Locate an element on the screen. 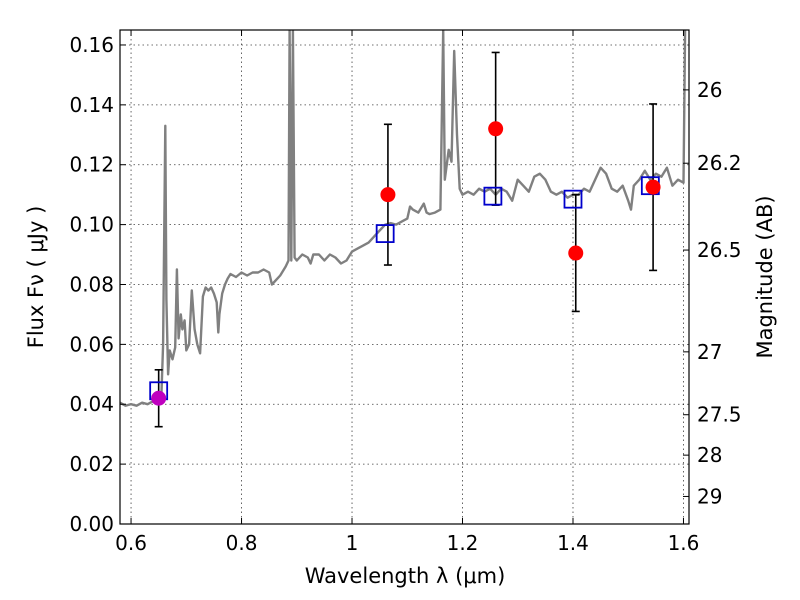  y2-tick-label: 26 is located at coordinates (709, 90).